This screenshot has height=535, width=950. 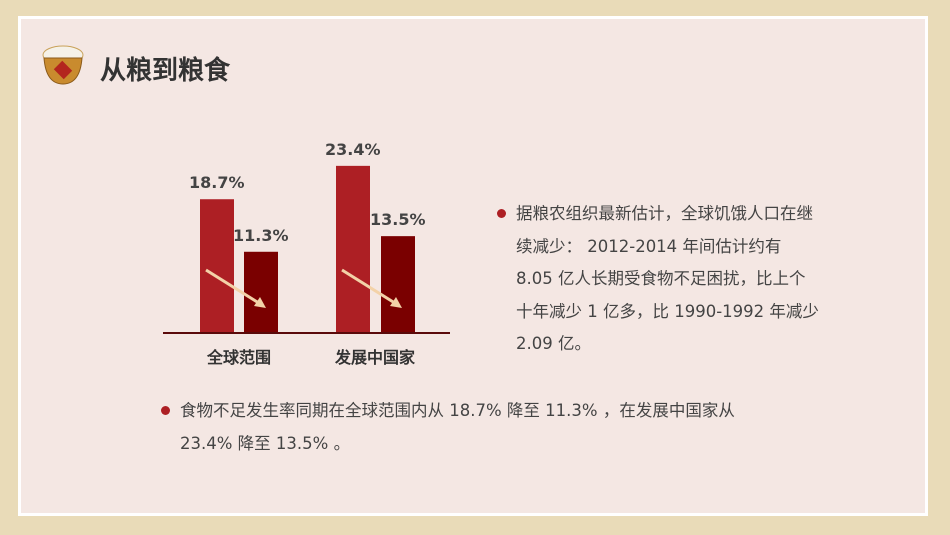 What do you see at coordinates (63, 65) in the screenshot?
I see `icon` at bounding box center [63, 65].